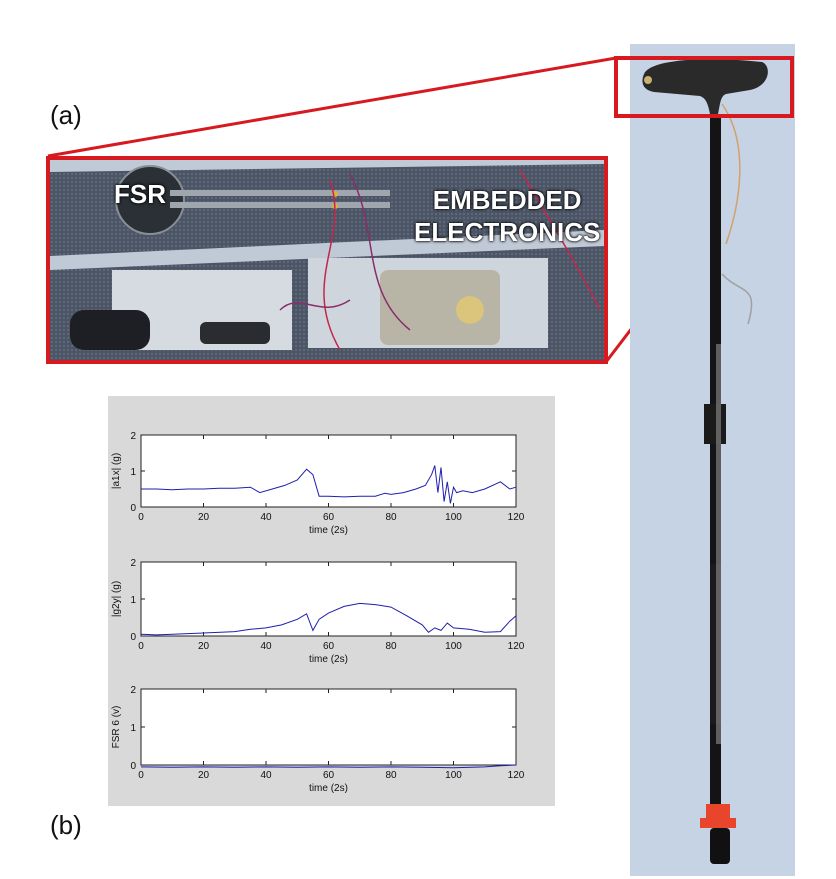  Describe the element at coordinates (66, 825) in the screenshot. I see `panel-label-b: (b)` at that location.